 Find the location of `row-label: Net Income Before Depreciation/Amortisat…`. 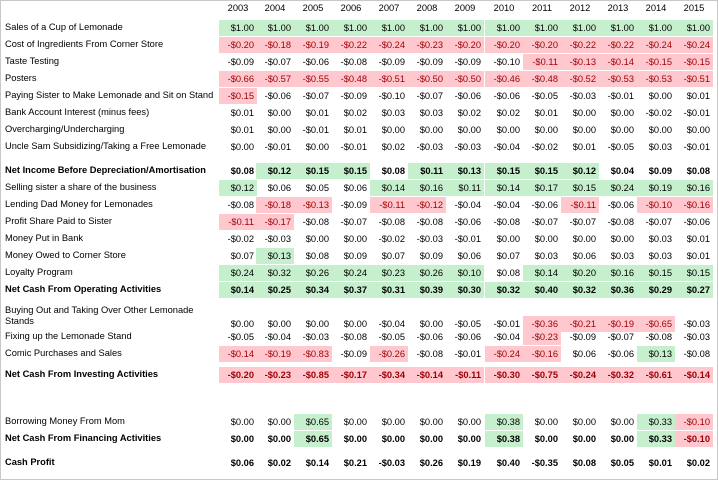

row-label: Net Income Before Depreciation/Amortisat… is located at coordinates (105, 170).